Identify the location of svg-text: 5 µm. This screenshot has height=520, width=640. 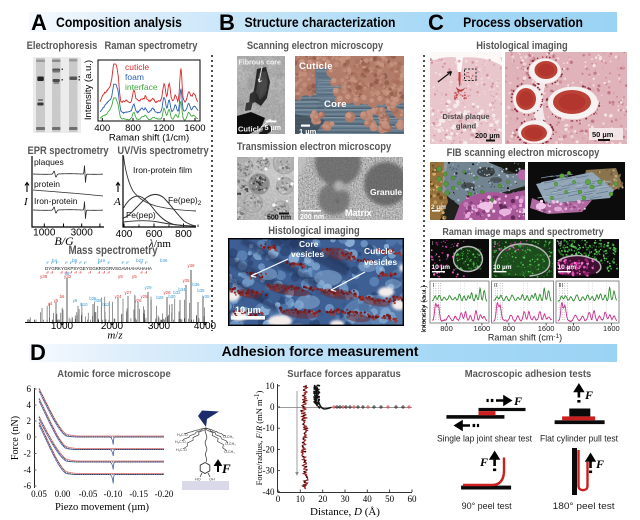
(273, 127).